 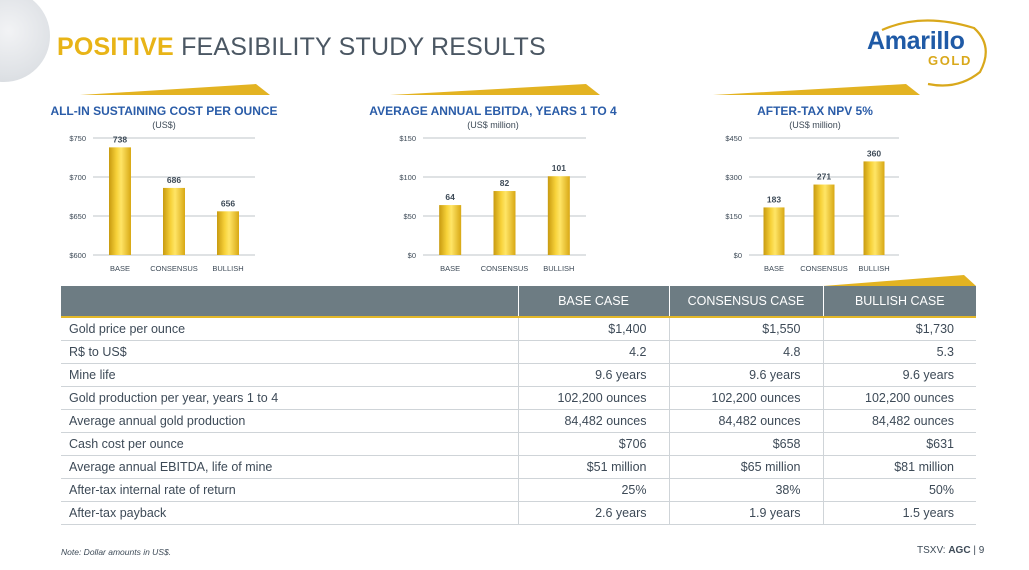 I want to click on table-row: Gold price per ounce $1,400 $1,550 $1,730, so click(x=518, y=328).